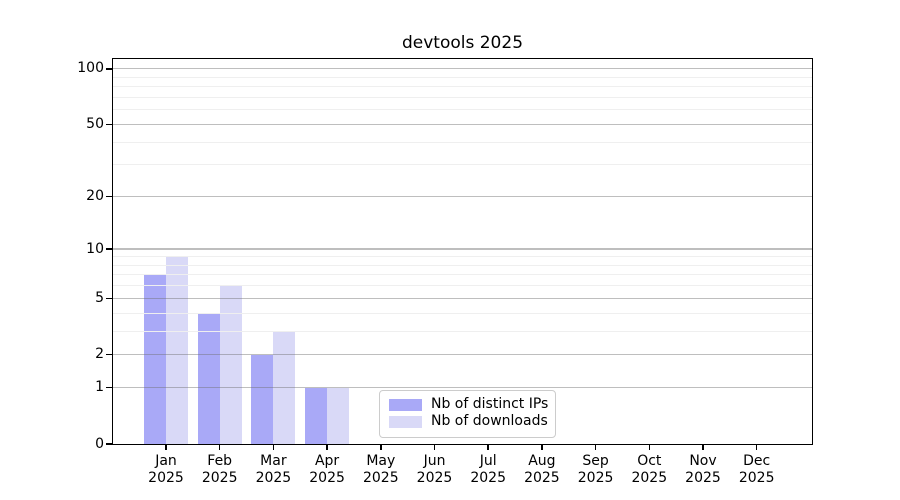 The image size is (900, 500). I want to click on x-tick-label: Nov 2025, so click(703, 469).